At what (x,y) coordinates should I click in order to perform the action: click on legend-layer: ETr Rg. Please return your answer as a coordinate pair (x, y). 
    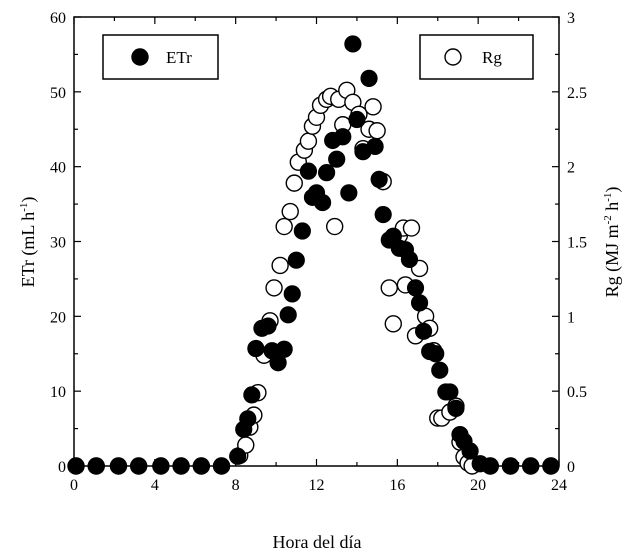
    Looking at the image, I should click on (318, 57).